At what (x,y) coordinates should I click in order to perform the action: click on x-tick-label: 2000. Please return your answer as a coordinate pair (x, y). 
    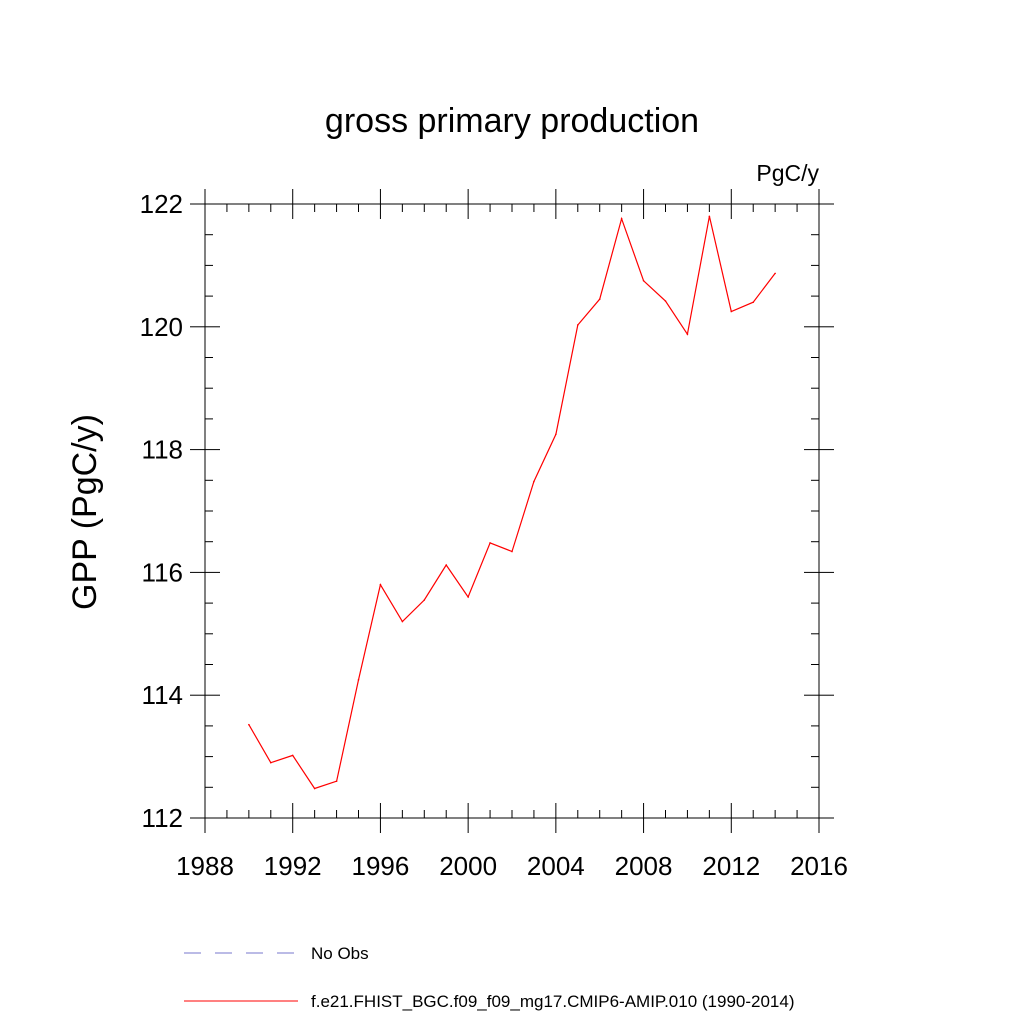
    Looking at the image, I should click on (468, 866).